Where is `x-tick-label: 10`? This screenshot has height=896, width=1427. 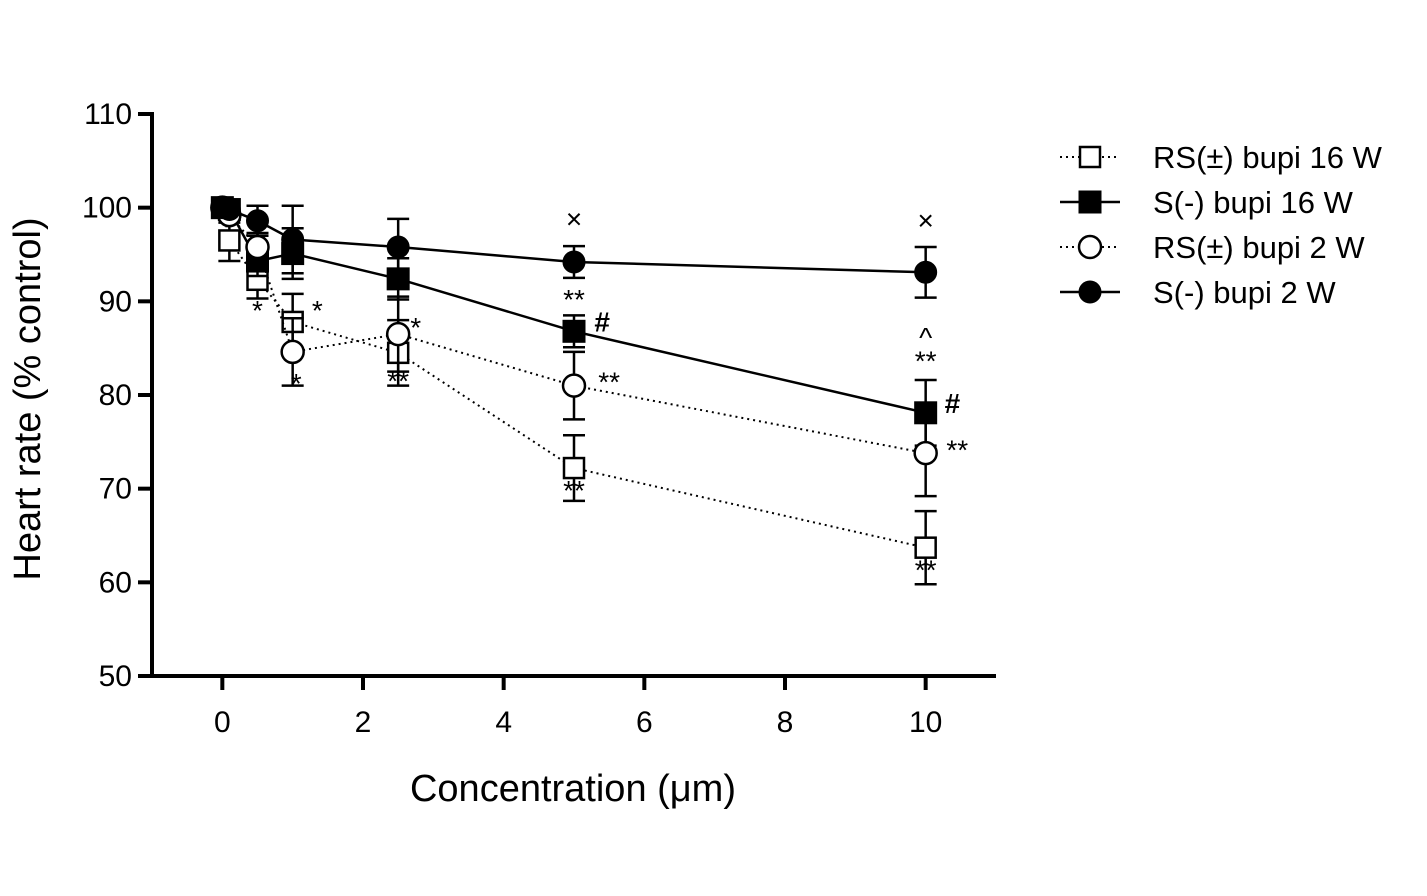
x-tick-label: 10 is located at coordinates (925, 722).